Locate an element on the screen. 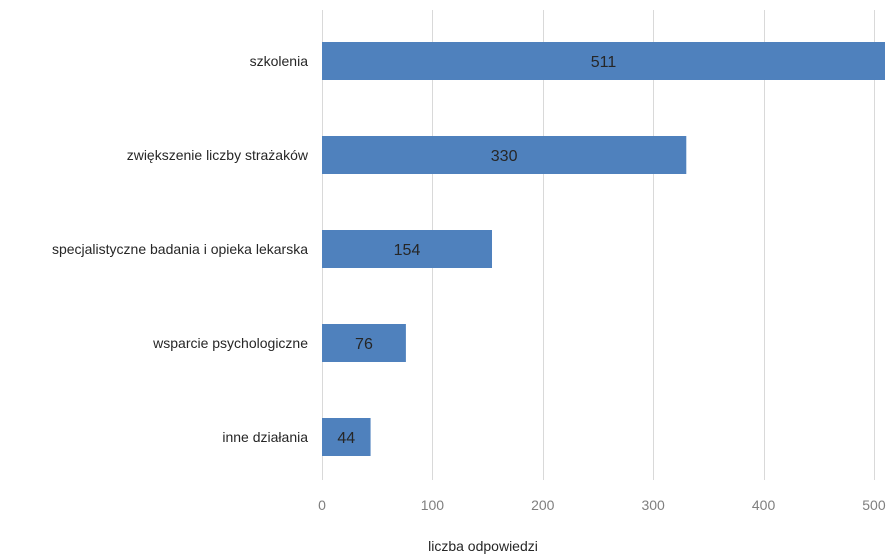 This screenshot has width=891, height=559. x-tick-label: 500 is located at coordinates (874, 505).